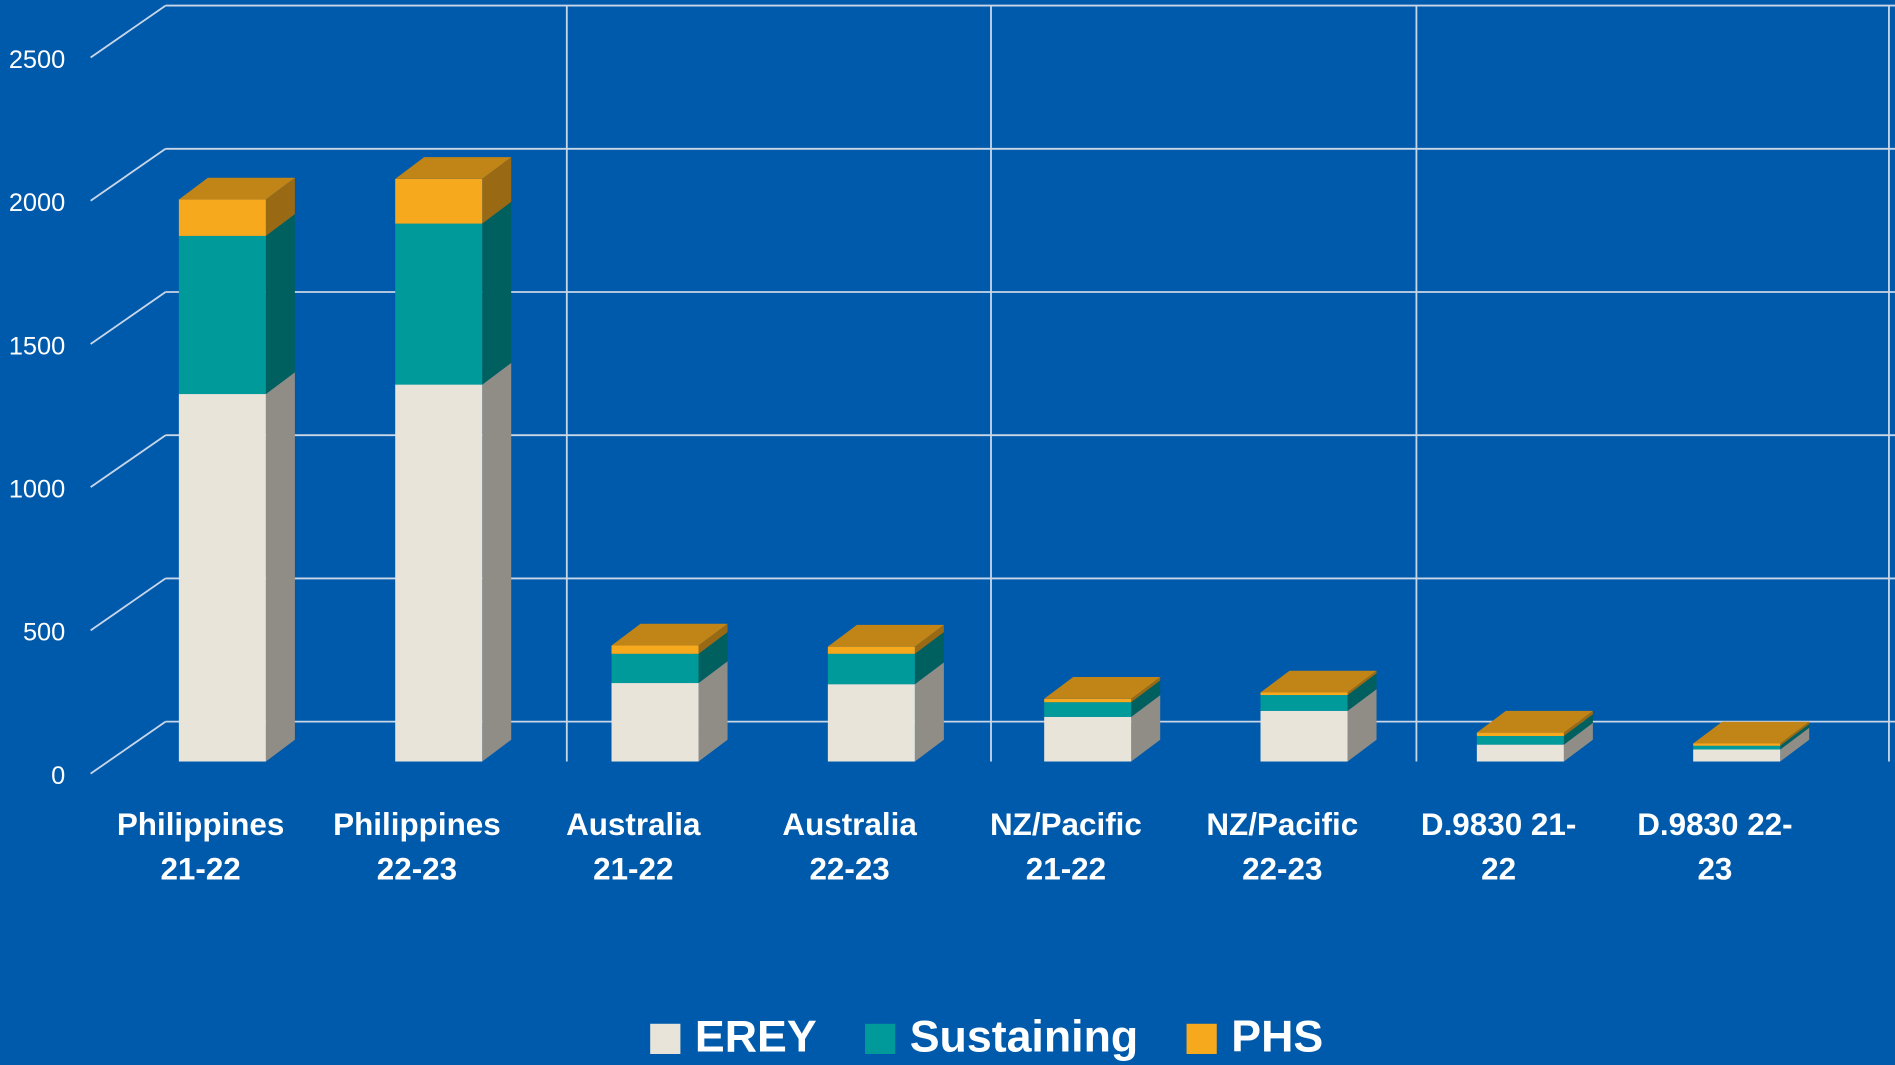  Describe the element at coordinates (1498, 824) in the screenshot. I see `label-line: D.9830 21-` at that location.